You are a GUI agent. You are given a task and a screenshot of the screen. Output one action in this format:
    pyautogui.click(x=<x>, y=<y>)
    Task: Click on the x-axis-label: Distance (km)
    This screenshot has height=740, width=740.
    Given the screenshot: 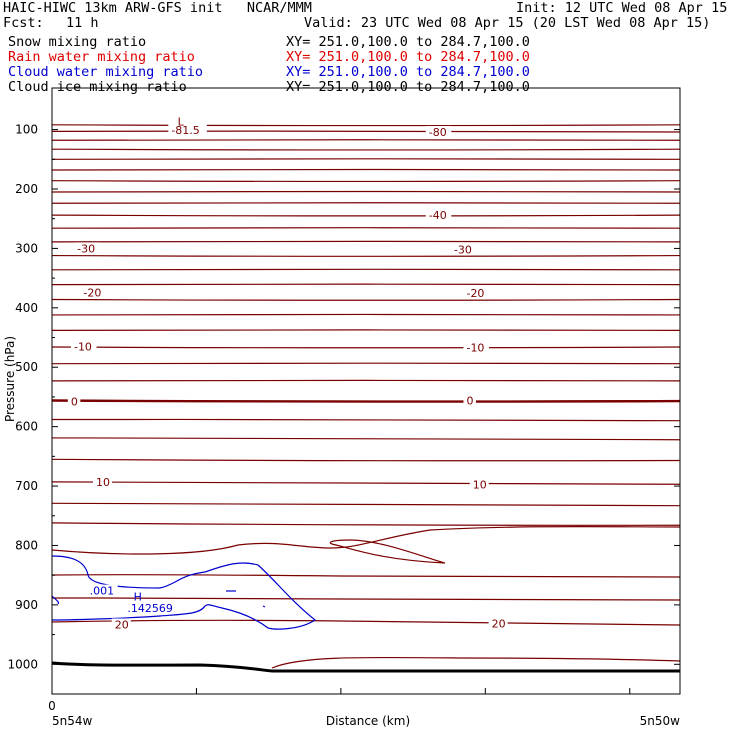 What is the action you would take?
    pyautogui.click(x=368, y=721)
    